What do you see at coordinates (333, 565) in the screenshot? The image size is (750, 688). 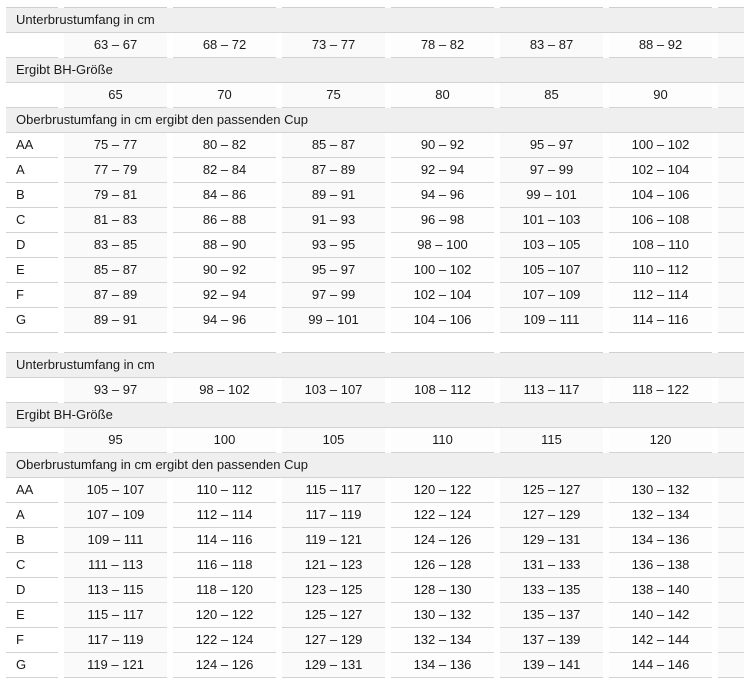 I see `cup-range-cell: 121 – 123` at bounding box center [333, 565].